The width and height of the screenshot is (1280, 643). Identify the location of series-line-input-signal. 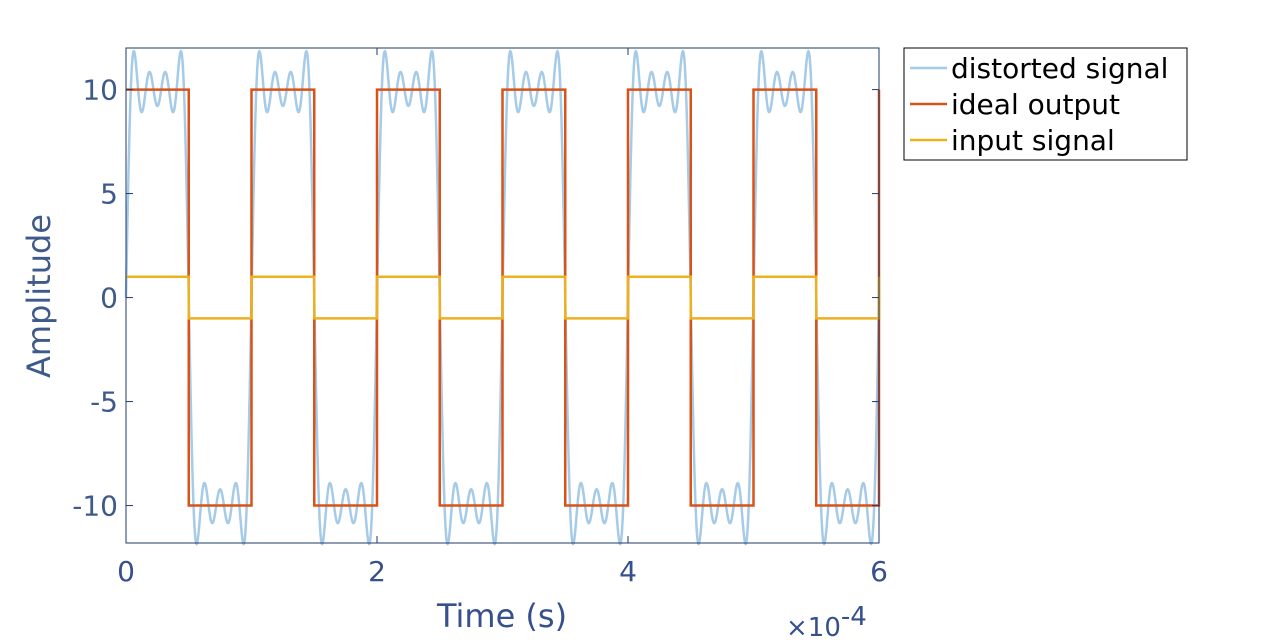
(503, 297).